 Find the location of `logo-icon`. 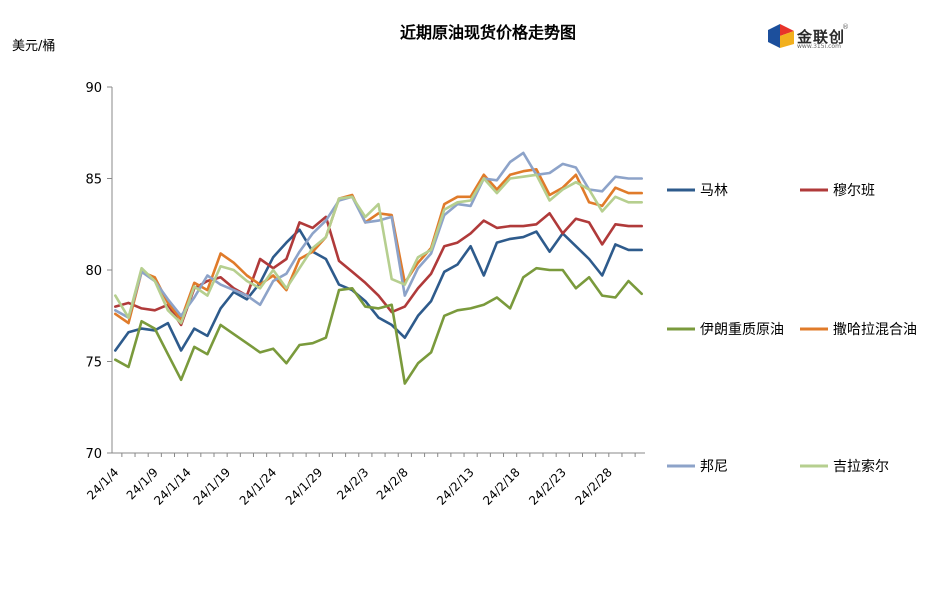

logo-icon is located at coordinates (781, 36).